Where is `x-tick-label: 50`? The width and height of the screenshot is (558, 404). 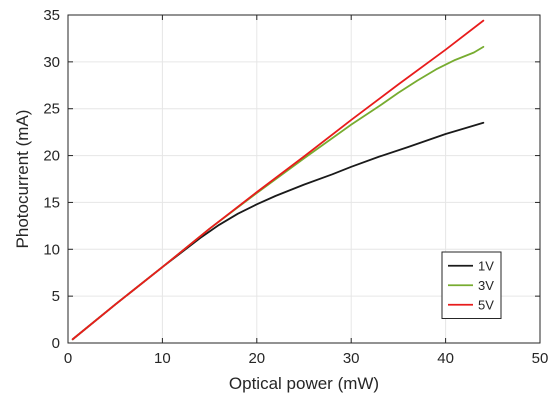
x-tick-label: 50 is located at coordinates (540, 358).